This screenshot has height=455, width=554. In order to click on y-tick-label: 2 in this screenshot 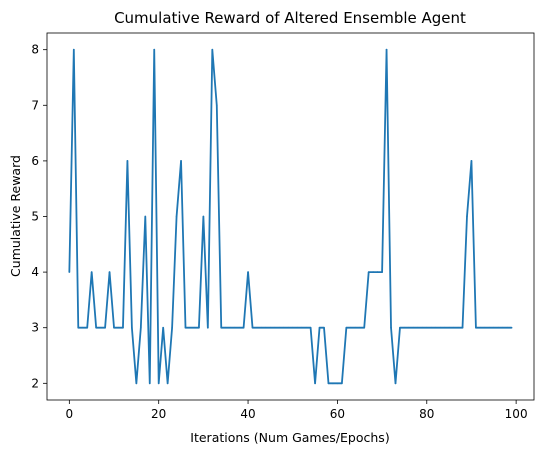, I will do `click(35, 383)`.